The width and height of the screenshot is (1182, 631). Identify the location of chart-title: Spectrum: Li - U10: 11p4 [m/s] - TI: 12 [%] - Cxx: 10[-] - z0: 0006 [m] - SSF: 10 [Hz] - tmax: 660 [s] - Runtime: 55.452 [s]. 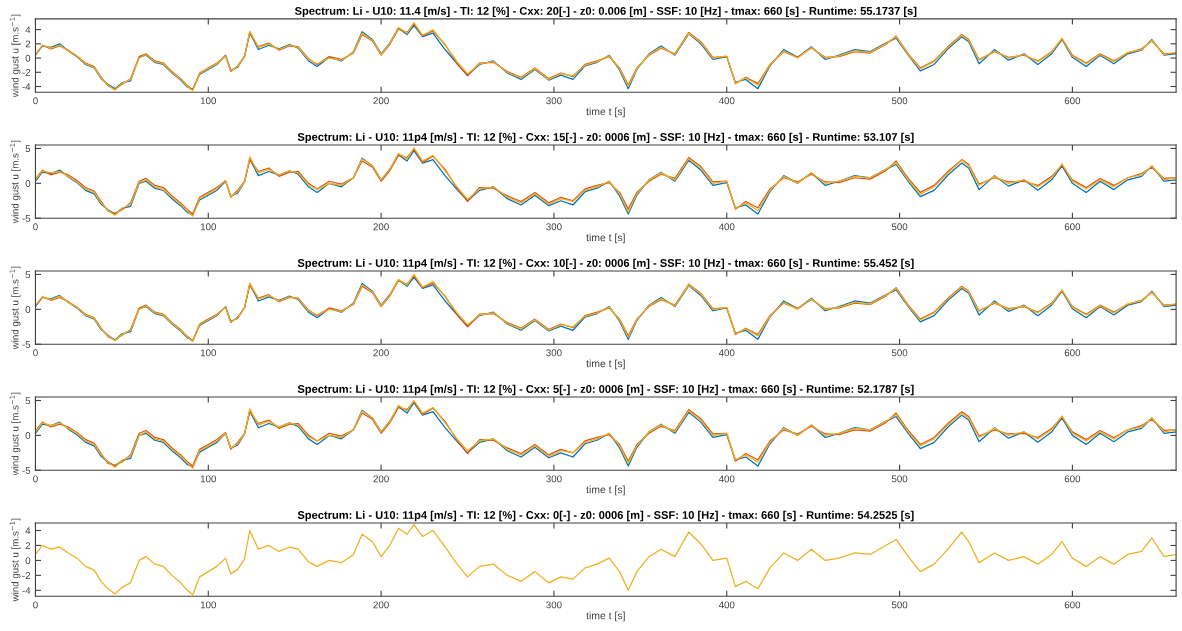
(605, 264).